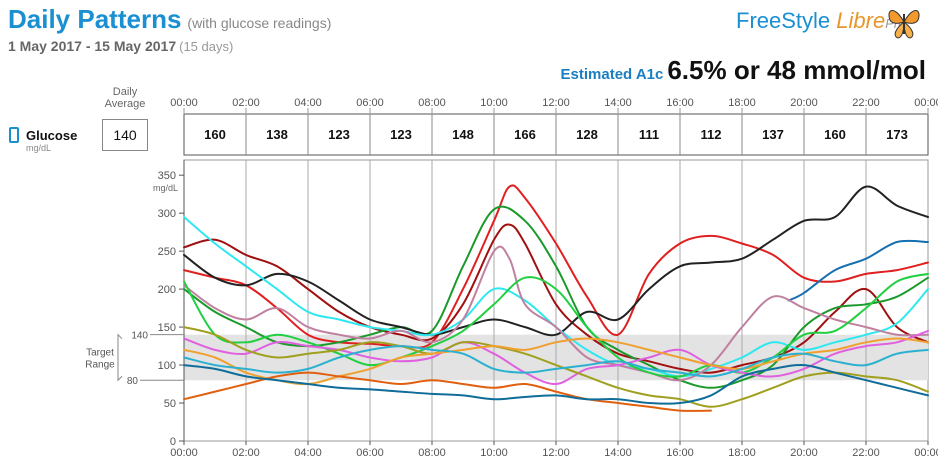 This screenshot has height=473, width=938. I want to click on date-range: 1 May 2017 - 15 May 2017 (15 days), so click(120, 46).